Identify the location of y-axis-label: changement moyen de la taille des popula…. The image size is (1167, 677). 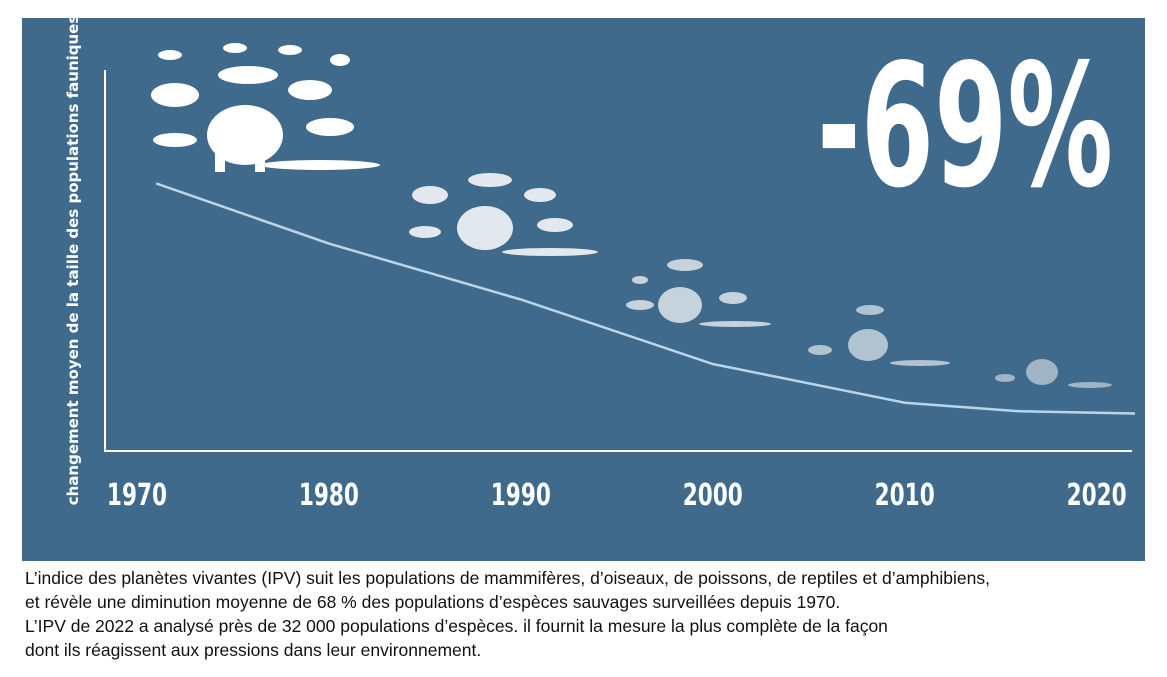
(73, 260).